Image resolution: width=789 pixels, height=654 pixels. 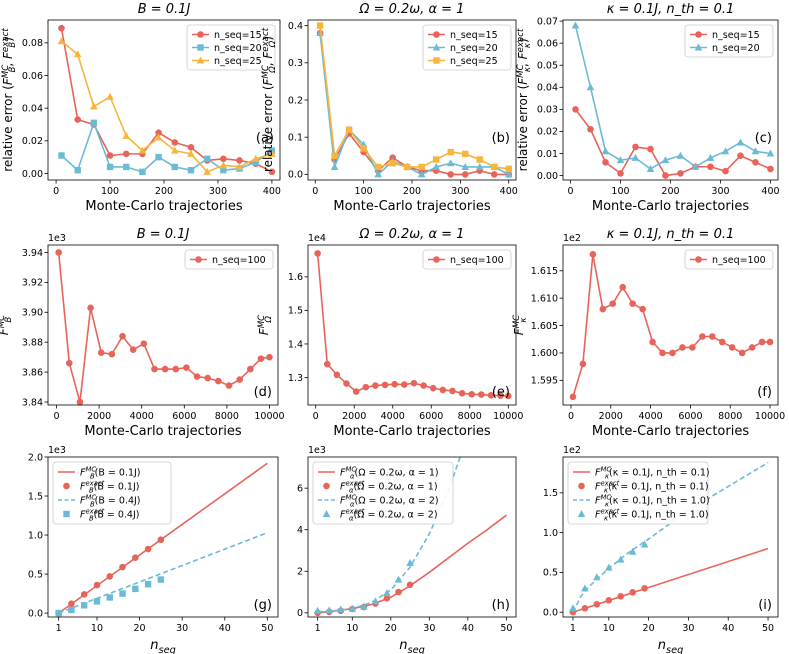 What do you see at coordinates (318, 628) in the screenshot?
I see `x-tick-label: 1` at bounding box center [318, 628].